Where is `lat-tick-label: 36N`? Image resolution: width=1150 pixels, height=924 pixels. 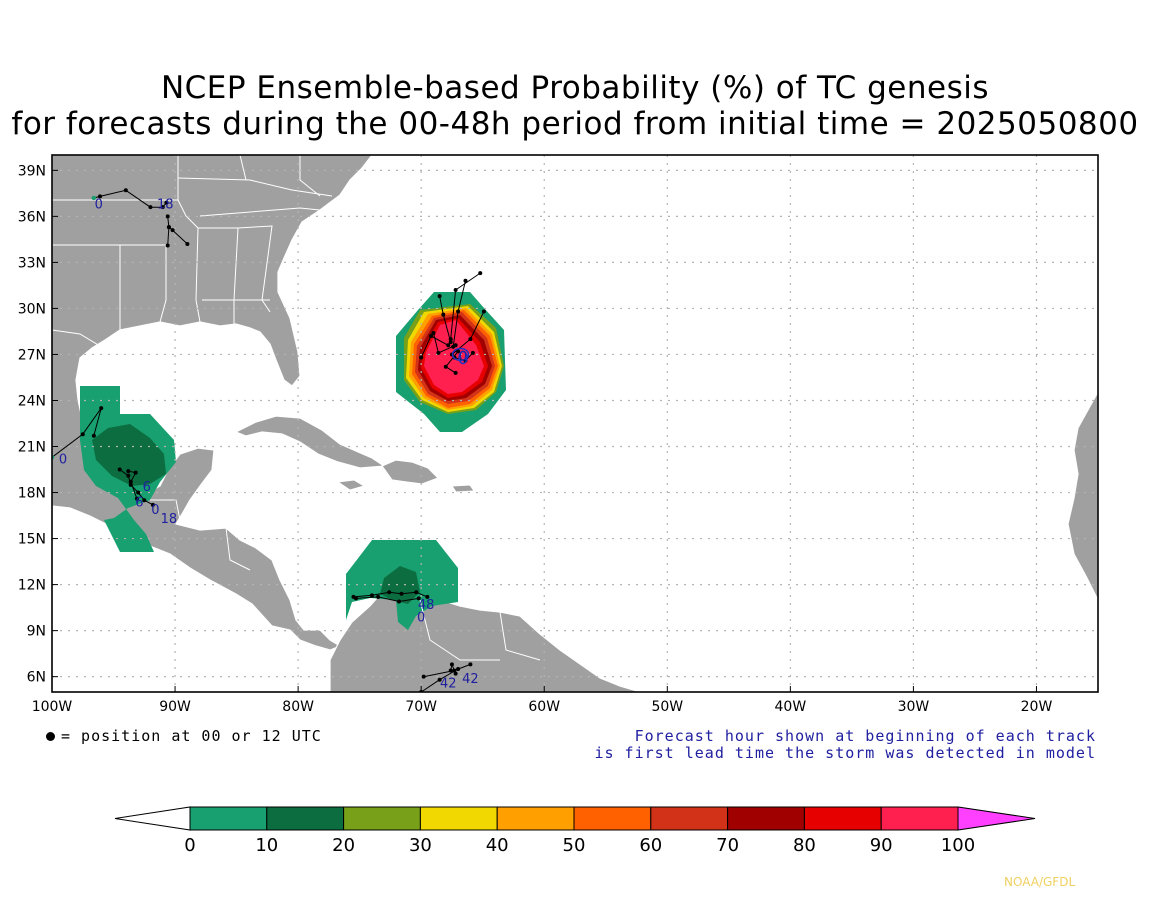
lat-tick-label: 36N is located at coordinates (32, 217).